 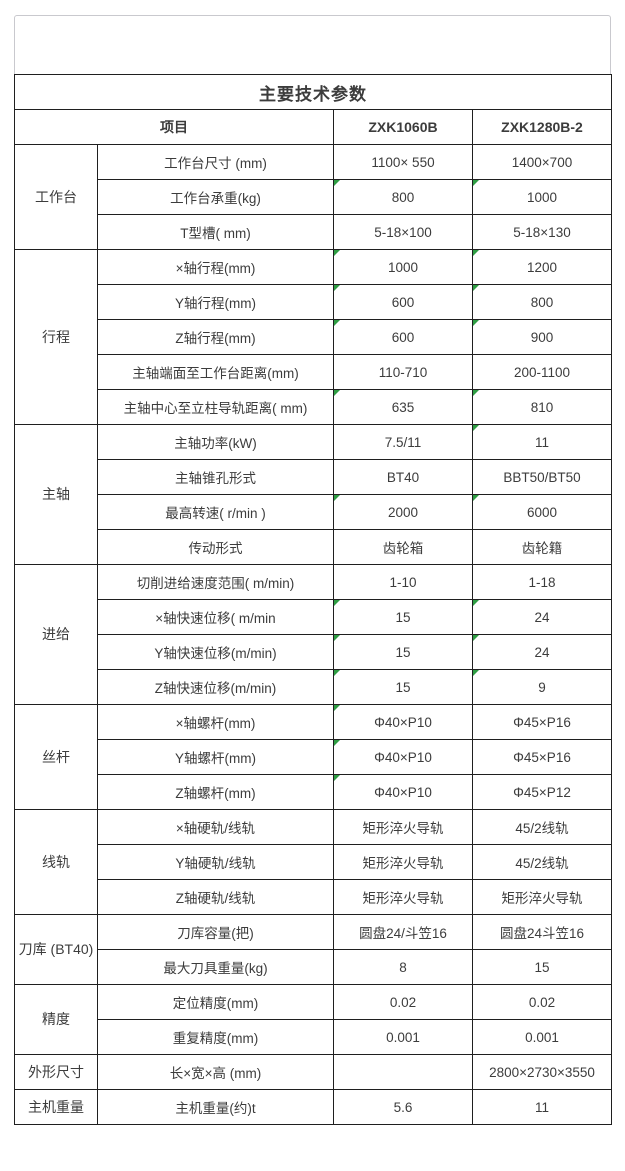 What do you see at coordinates (542, 687) in the screenshot?
I see `value-text: 9` at bounding box center [542, 687].